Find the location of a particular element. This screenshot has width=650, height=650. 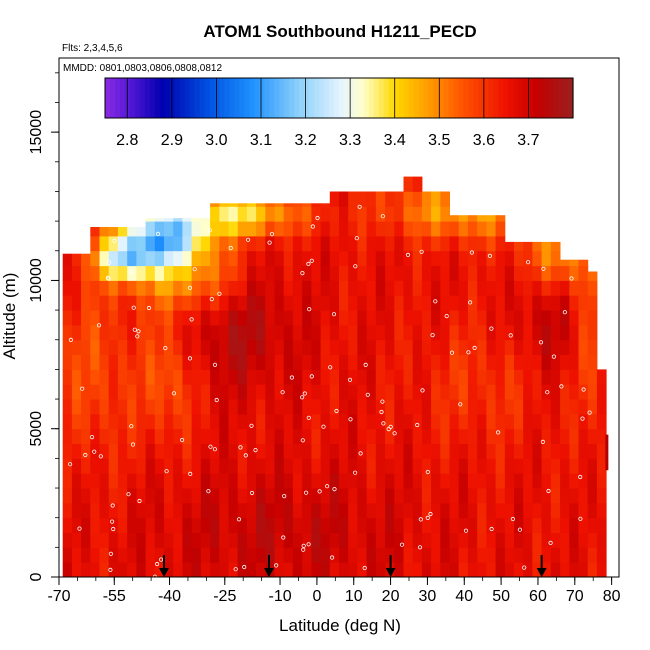

dates-label: MMDD: 0801,0803,0806,0808,0812 is located at coordinates (142, 68).